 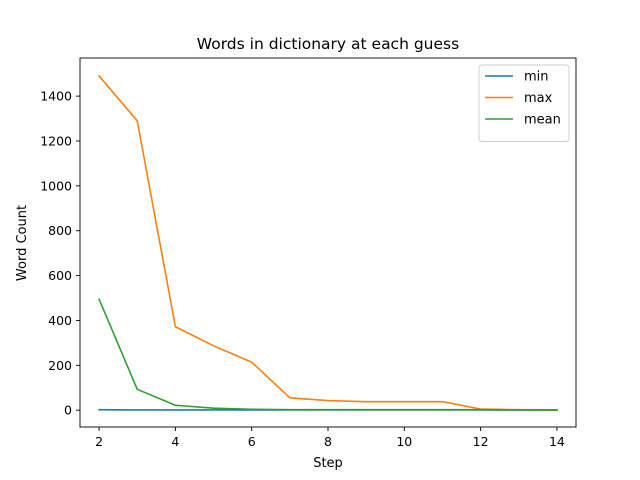 What do you see at coordinates (99, 441) in the screenshot?
I see `x-tick-label: 2` at bounding box center [99, 441].